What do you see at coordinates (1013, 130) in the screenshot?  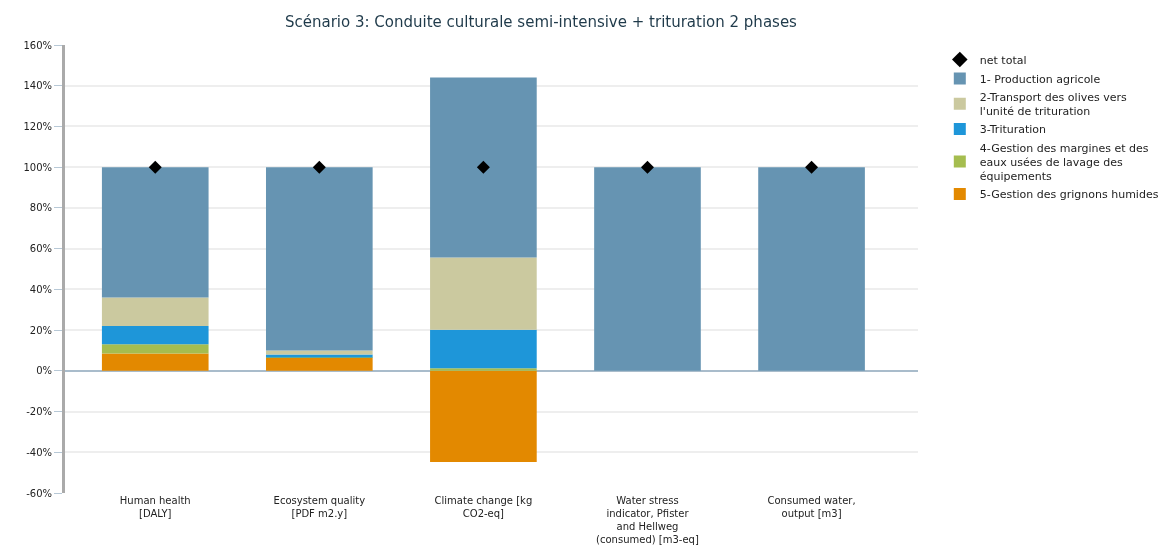 I see `legend-label: 3-Trituration` at bounding box center [1013, 130].